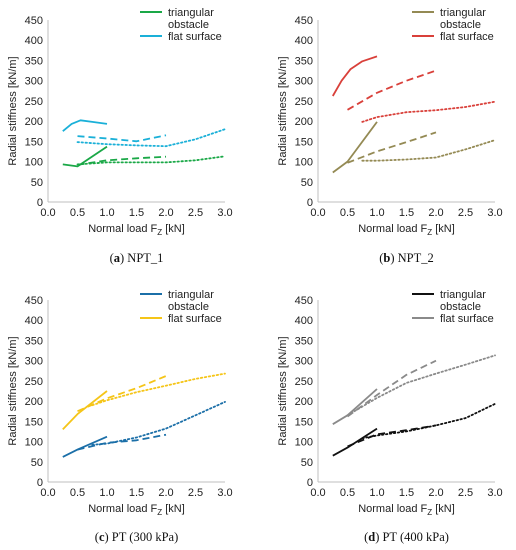 The height and width of the screenshot is (550, 516). Describe the element at coordinates (145, 258) in the screenshot. I see `caption-text: NPT_1` at that location.